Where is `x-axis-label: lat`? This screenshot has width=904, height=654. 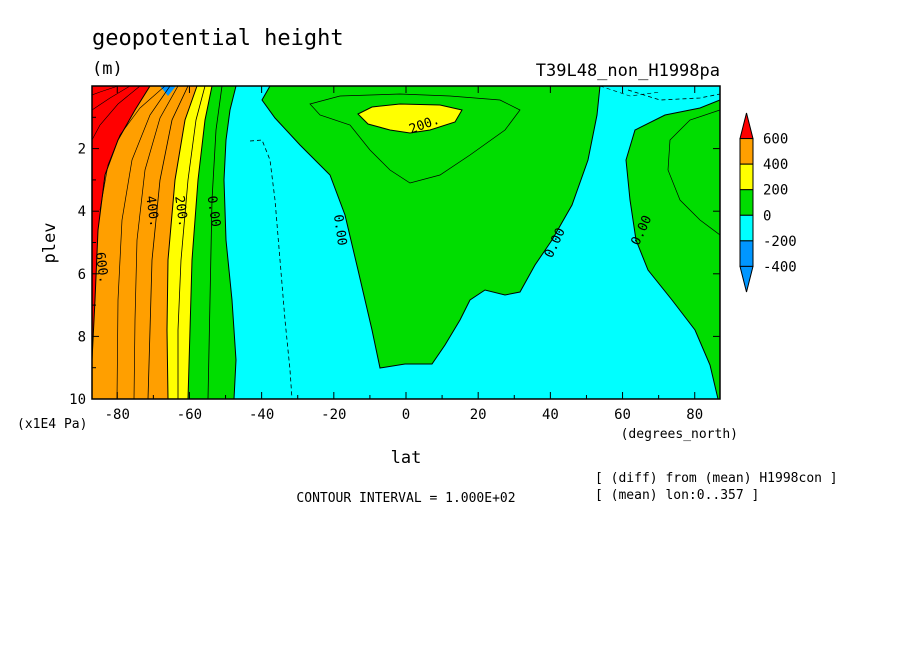 x-axis-label: lat is located at coordinates (406, 458).